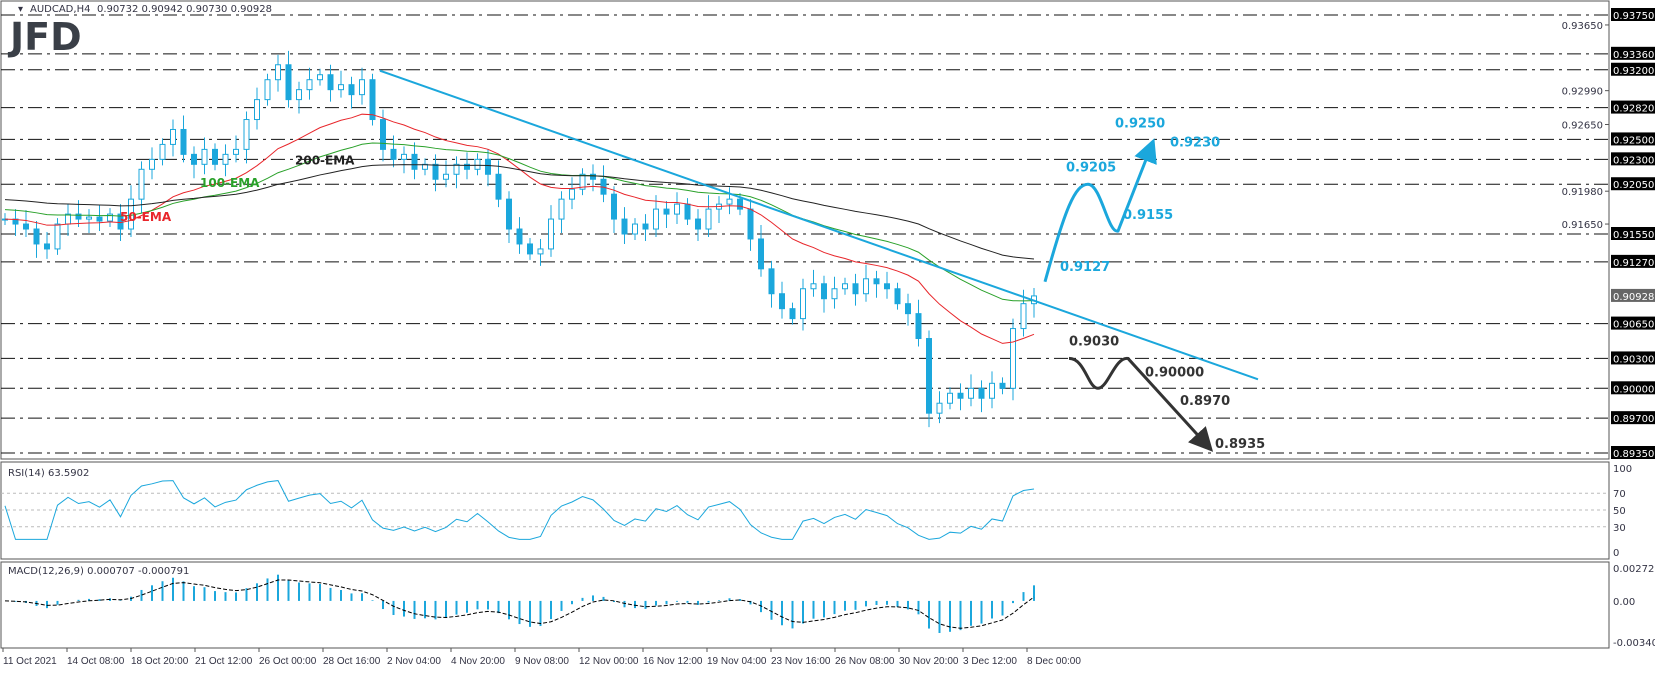 The image size is (1655, 673). Describe the element at coordinates (146, 217) in the screenshot. I see `ema50-label: 50-EMA` at that location.